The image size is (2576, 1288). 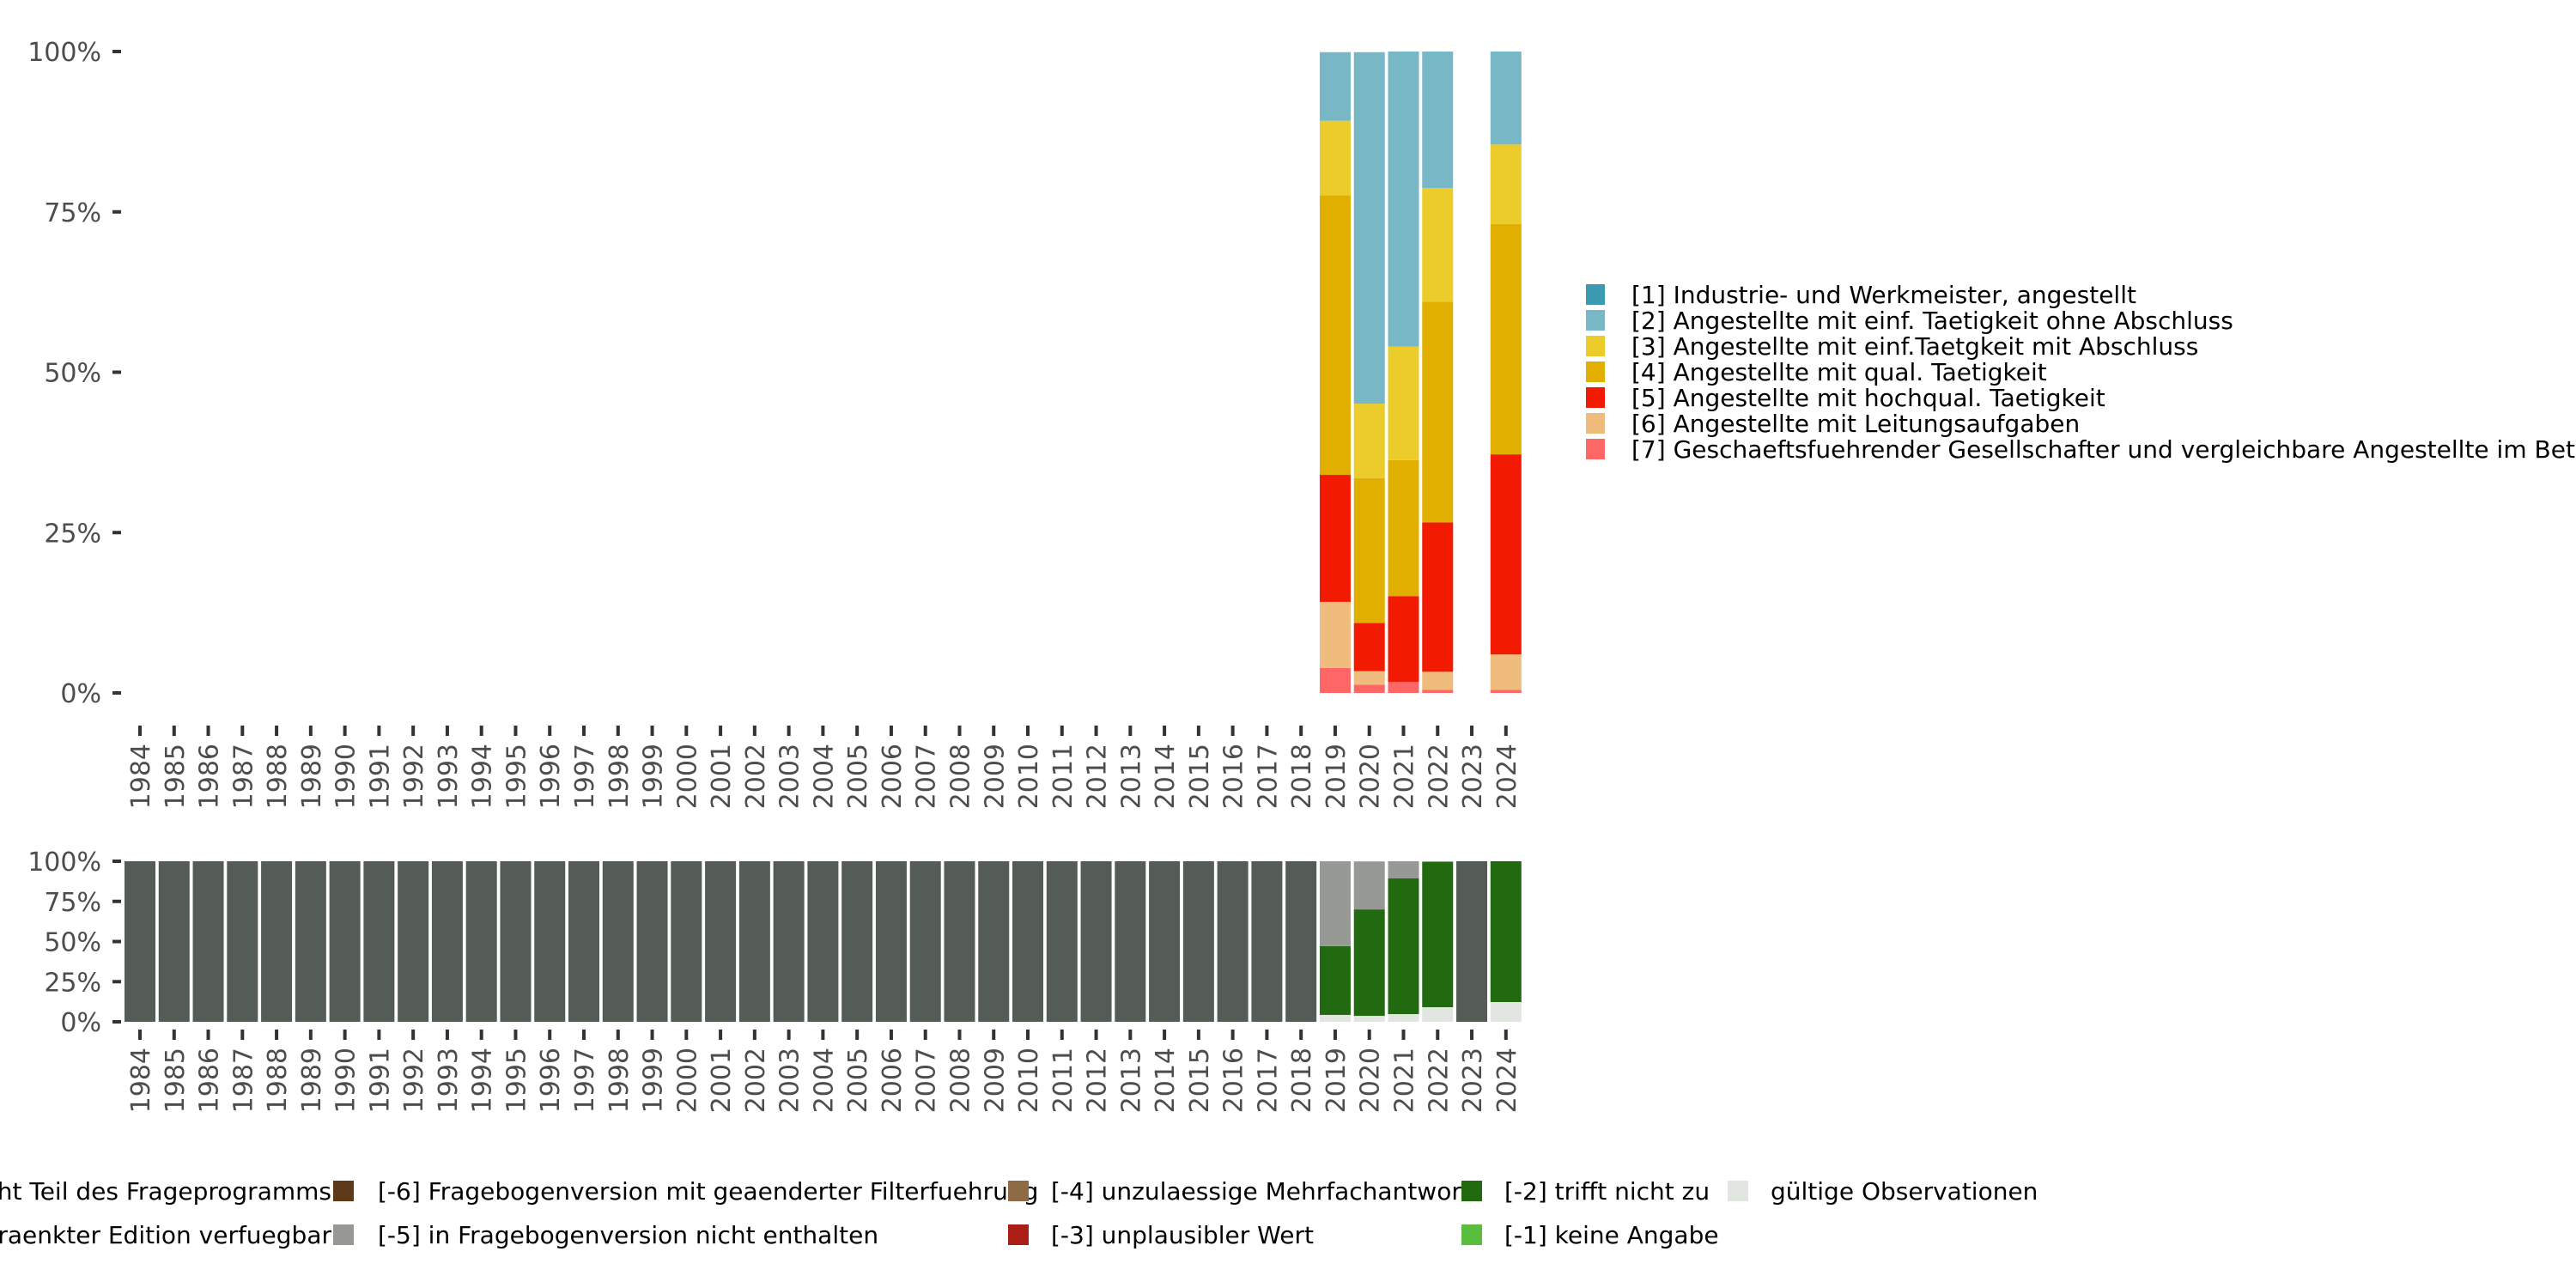 I want to click on bar-segment-1988, so click(x=277, y=941).